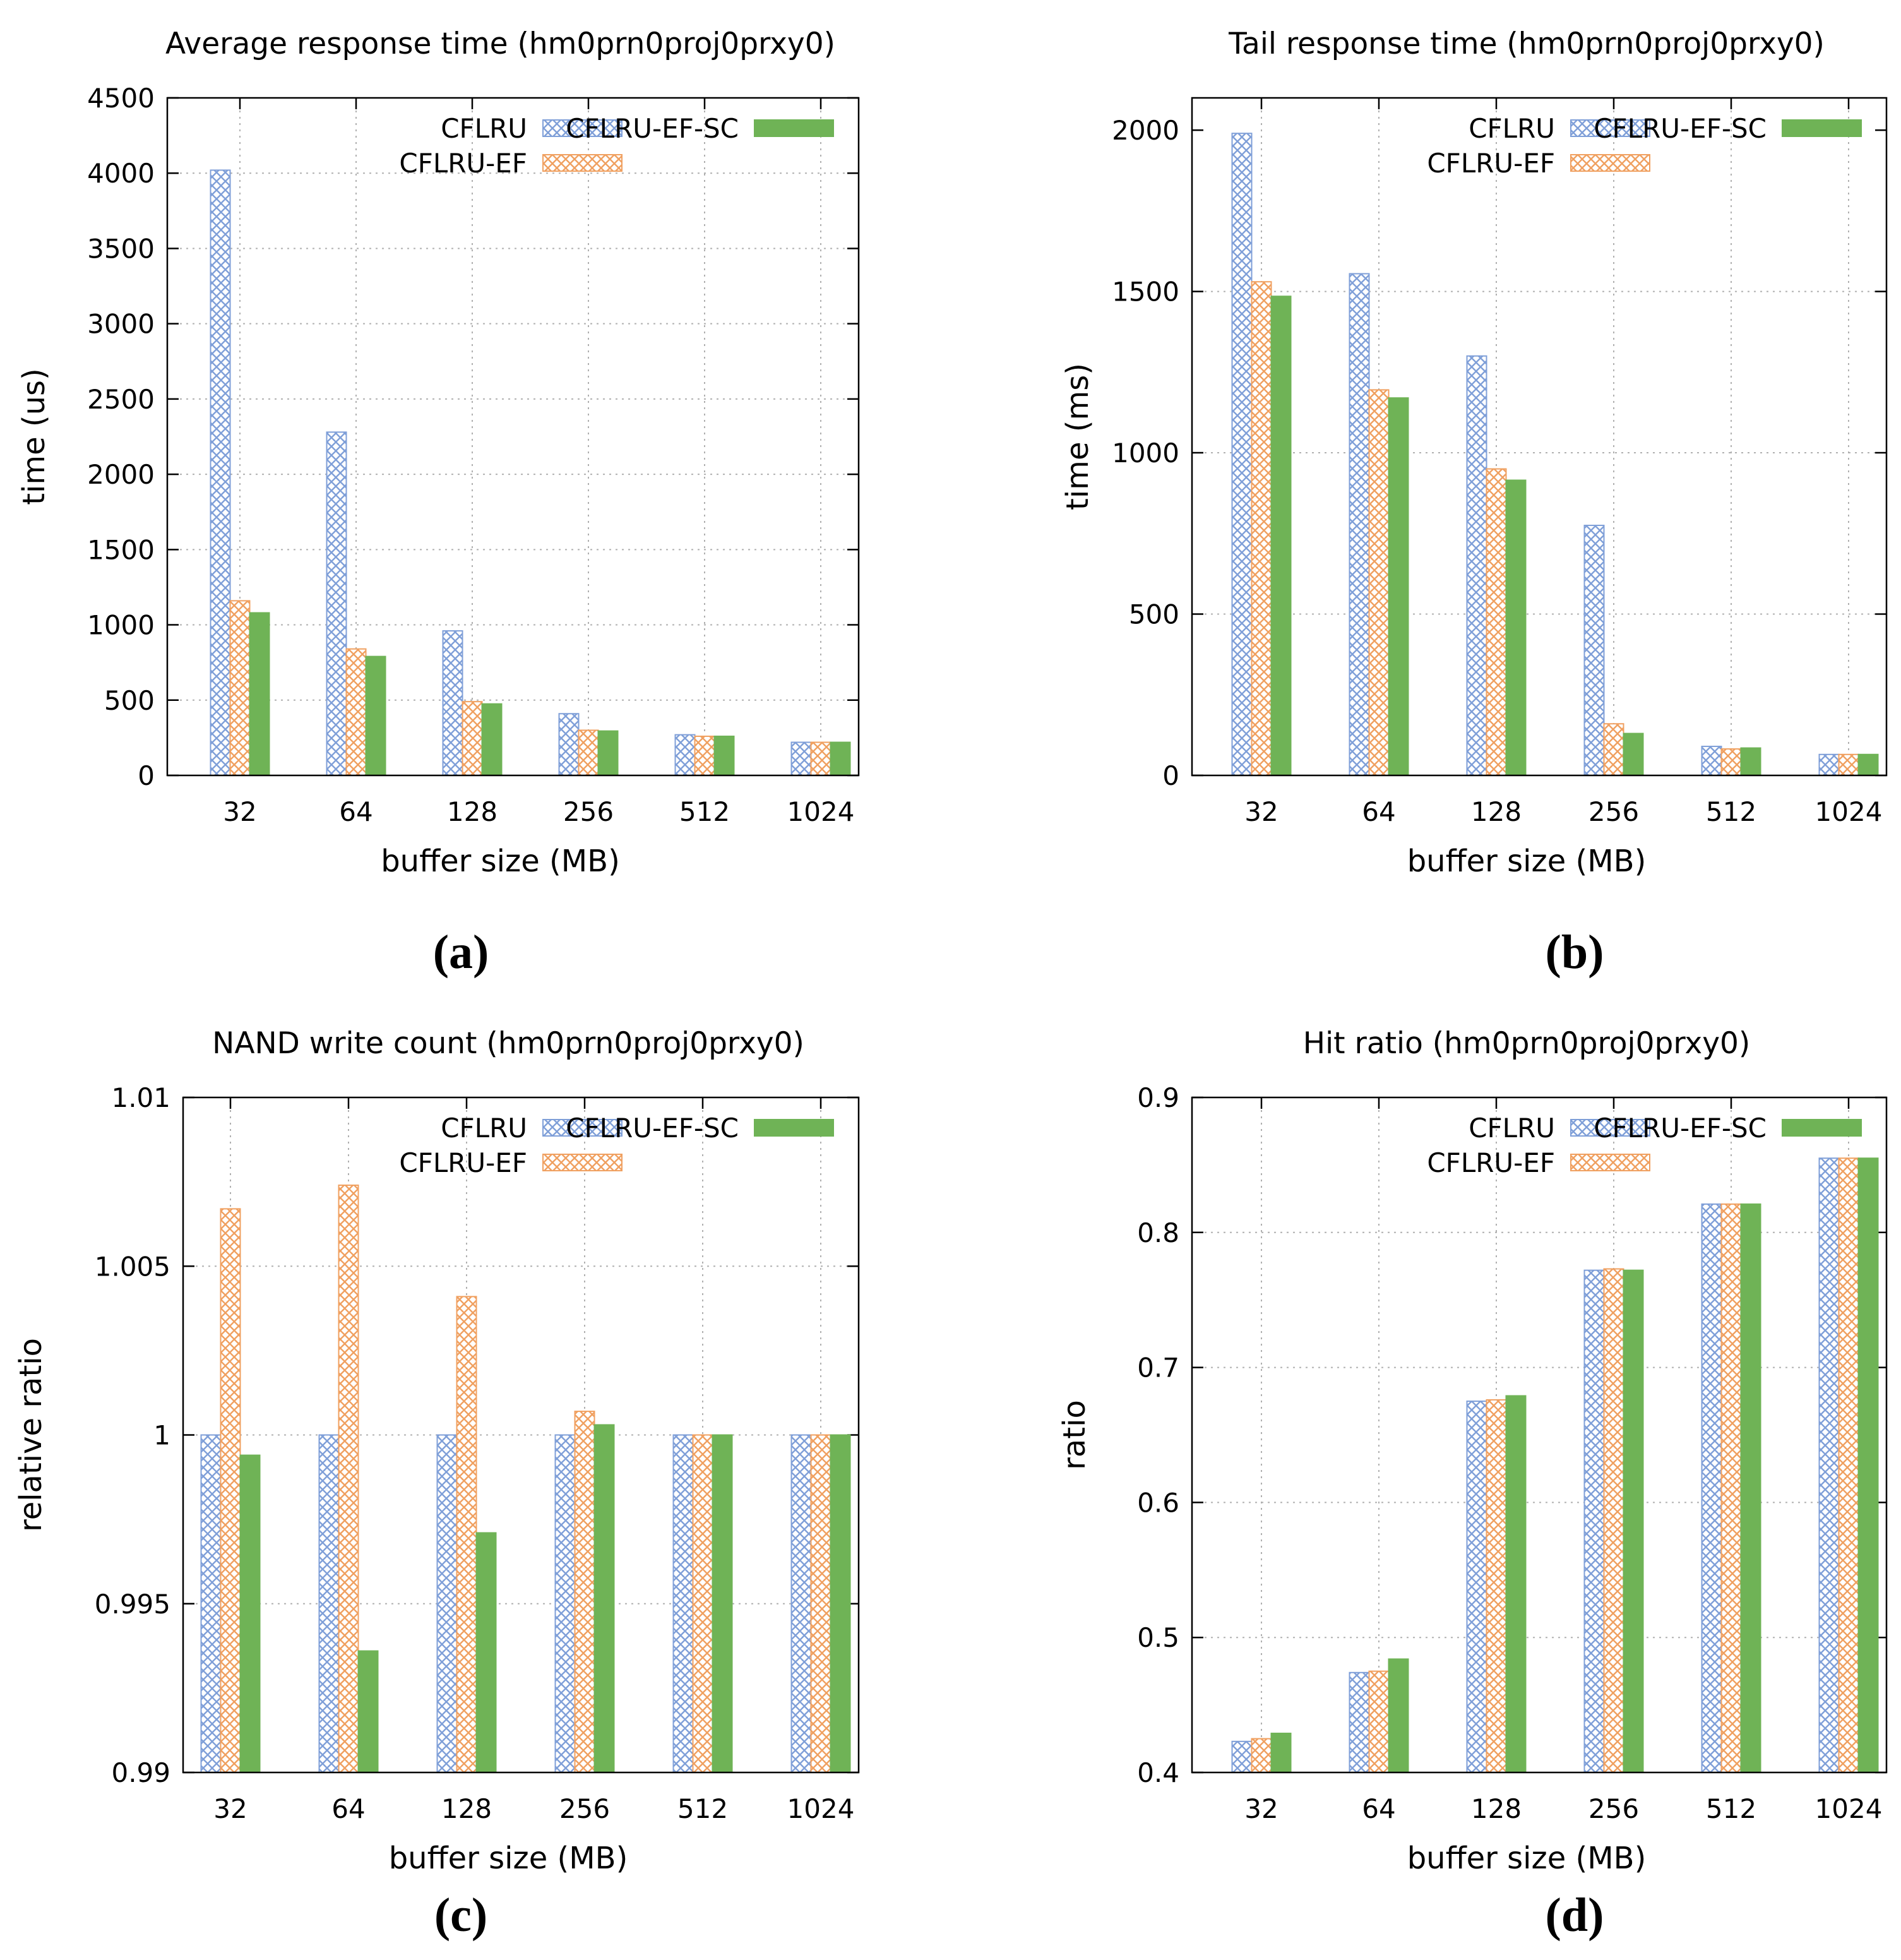  Describe the element at coordinates (1158, 1368) in the screenshot. I see `y-tick-label: 0.7` at that location.